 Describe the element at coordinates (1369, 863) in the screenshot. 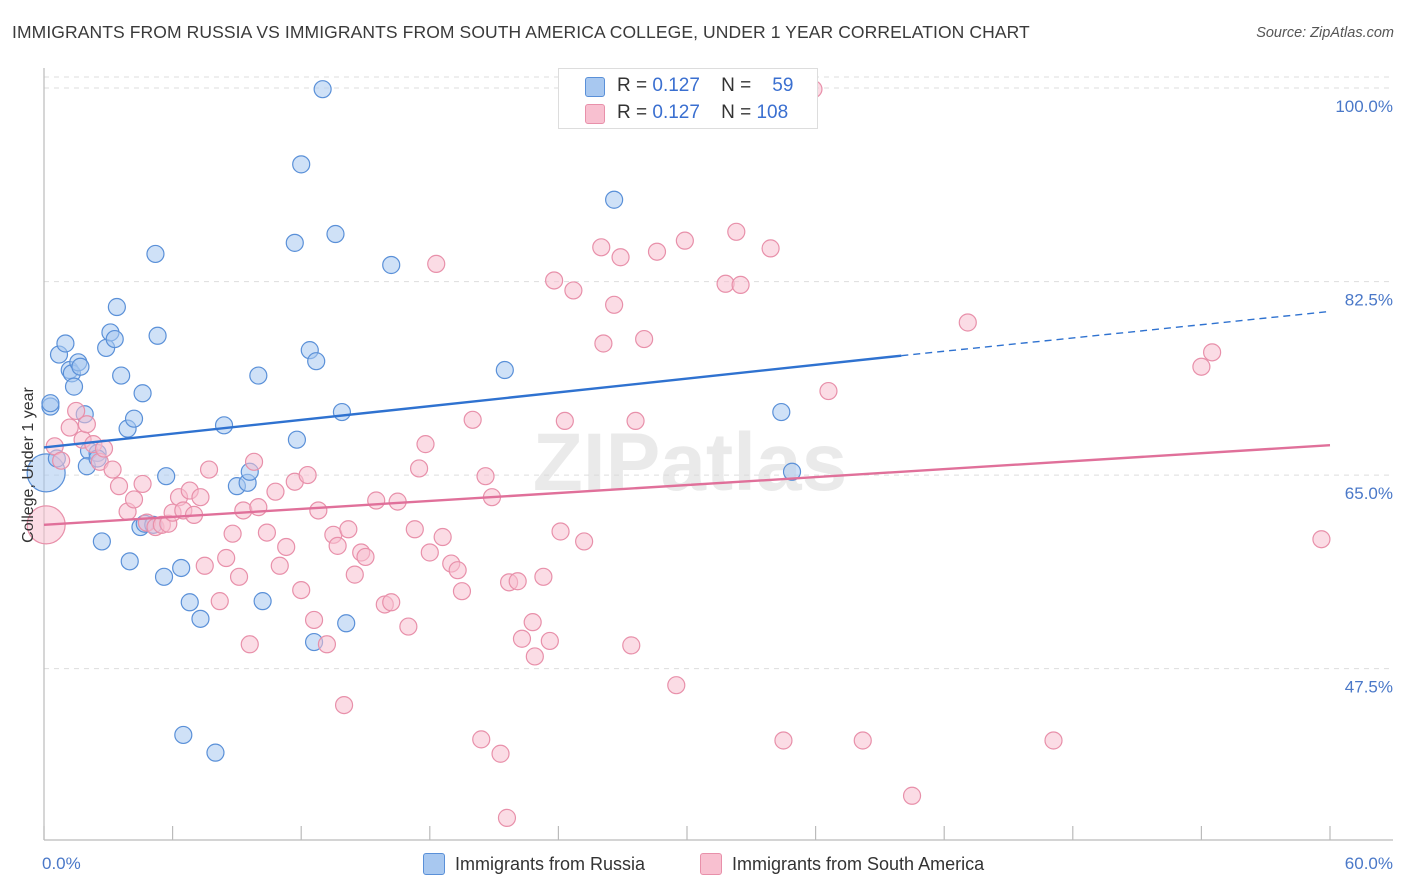

I see `x-tick-label-max: 60.0%` at that location.